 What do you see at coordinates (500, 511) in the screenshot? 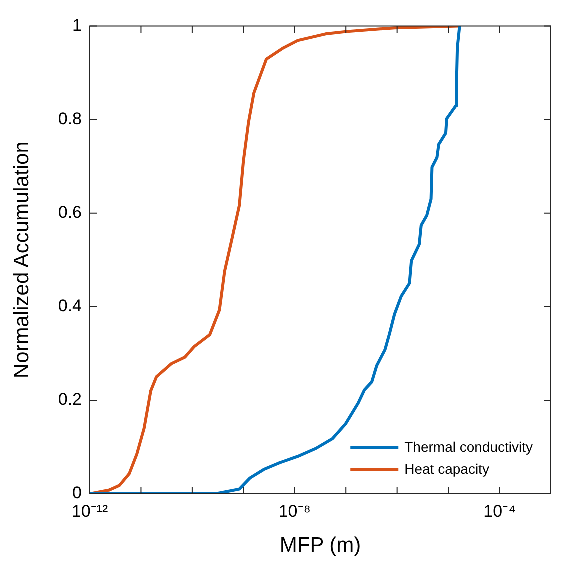
I see `x-tick-label: 10⁻⁴` at bounding box center [500, 511].